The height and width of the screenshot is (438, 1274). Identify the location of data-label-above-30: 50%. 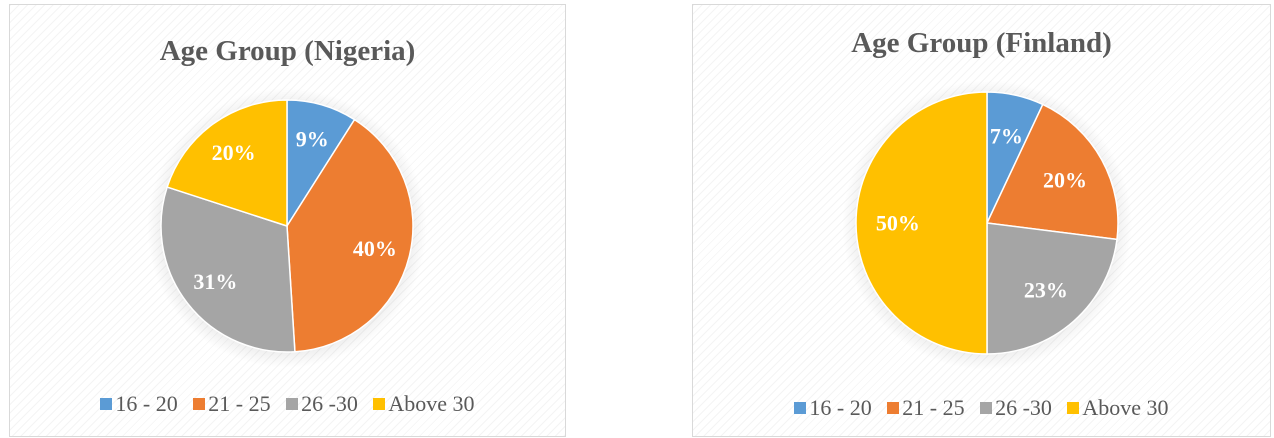
(898, 223).